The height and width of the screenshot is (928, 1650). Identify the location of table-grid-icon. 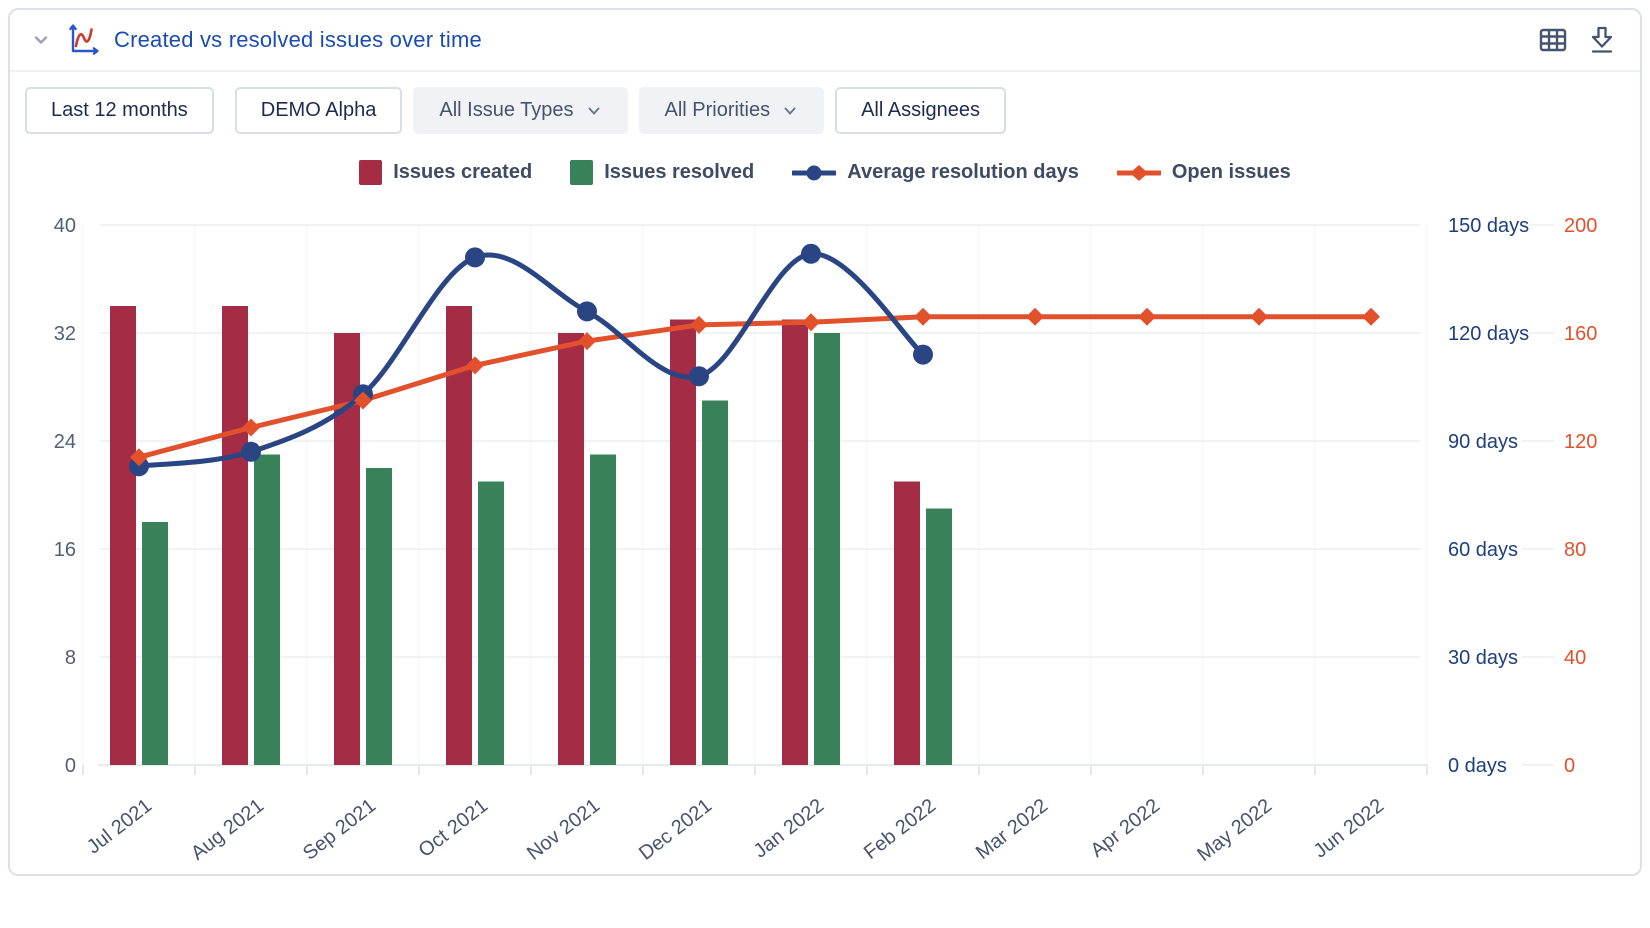
(1553, 40).